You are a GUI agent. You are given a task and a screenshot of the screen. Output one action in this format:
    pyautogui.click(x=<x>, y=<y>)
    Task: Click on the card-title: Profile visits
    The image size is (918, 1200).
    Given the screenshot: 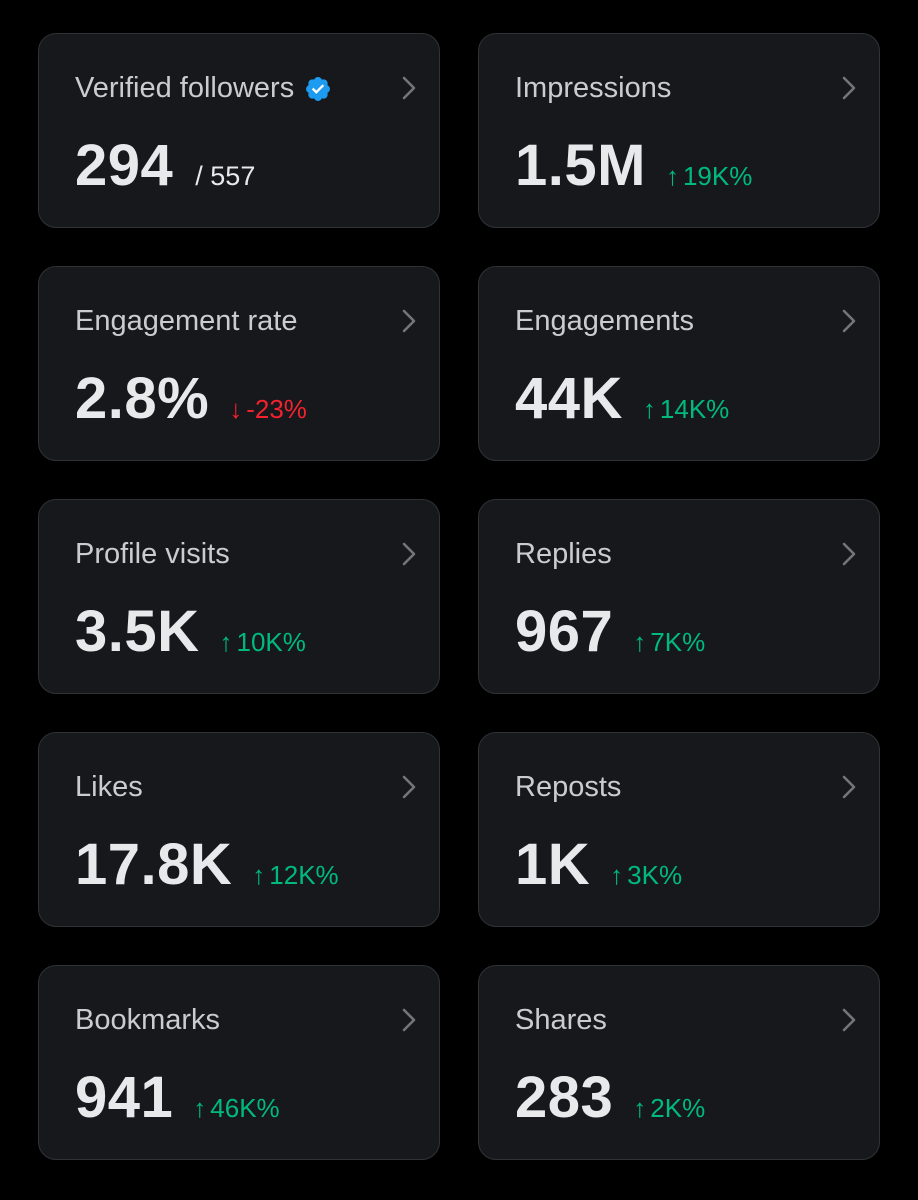 What is the action you would take?
    pyautogui.click(x=152, y=554)
    